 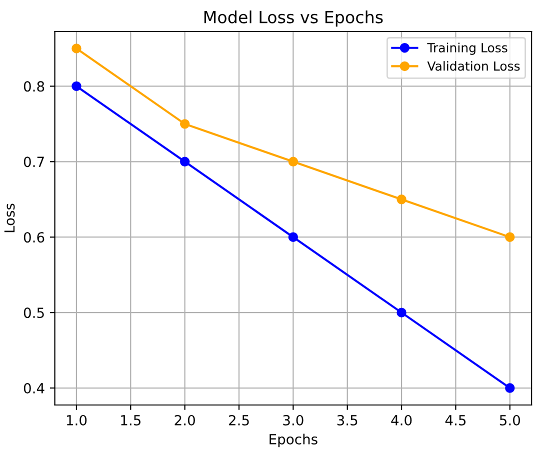 I want to click on x-axis-title: Epochs, so click(x=294, y=441).